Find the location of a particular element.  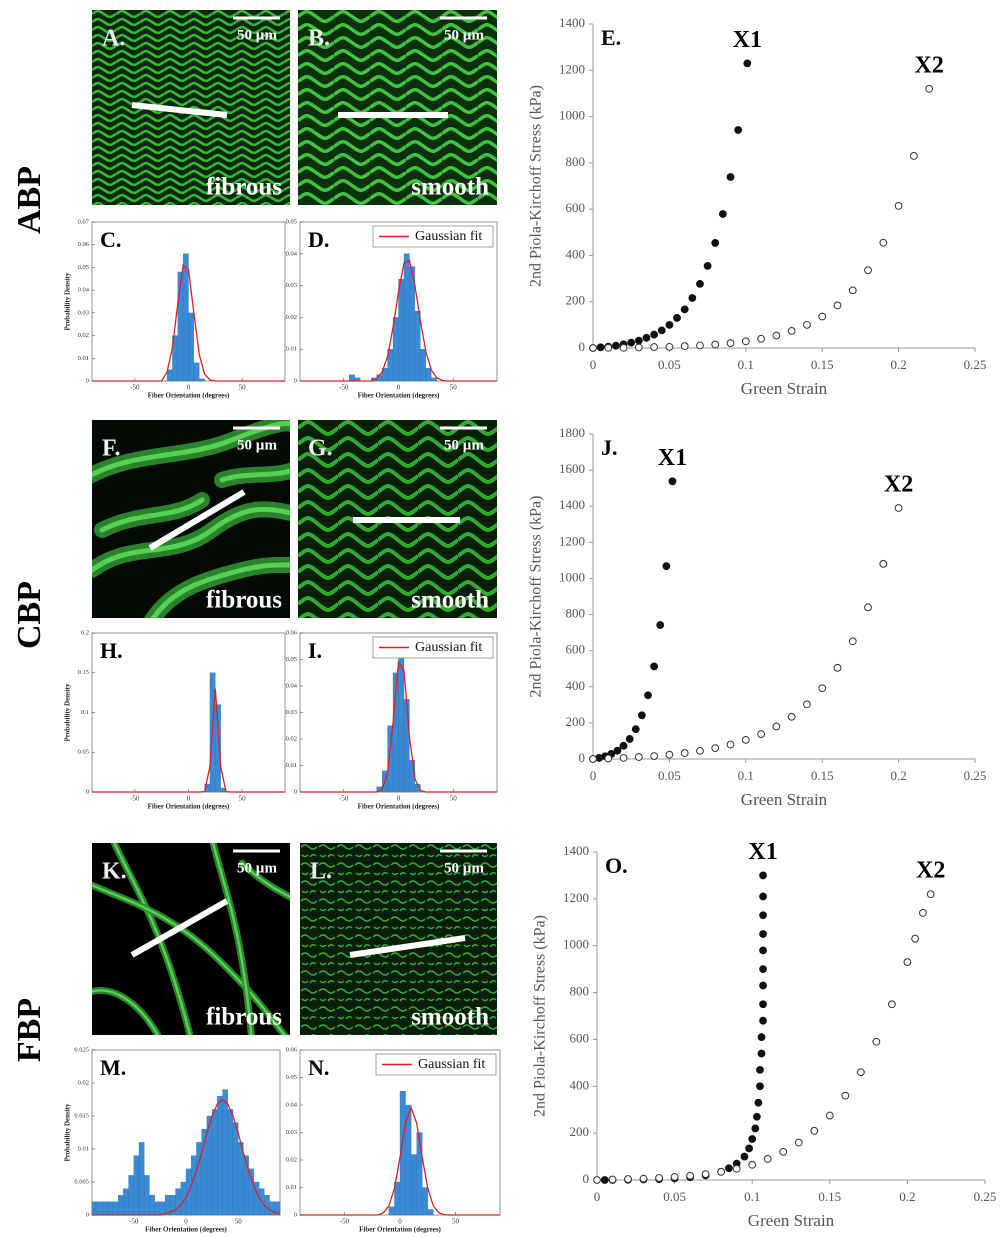

y-tick-label: 1200 is located at coordinates (572, 68).